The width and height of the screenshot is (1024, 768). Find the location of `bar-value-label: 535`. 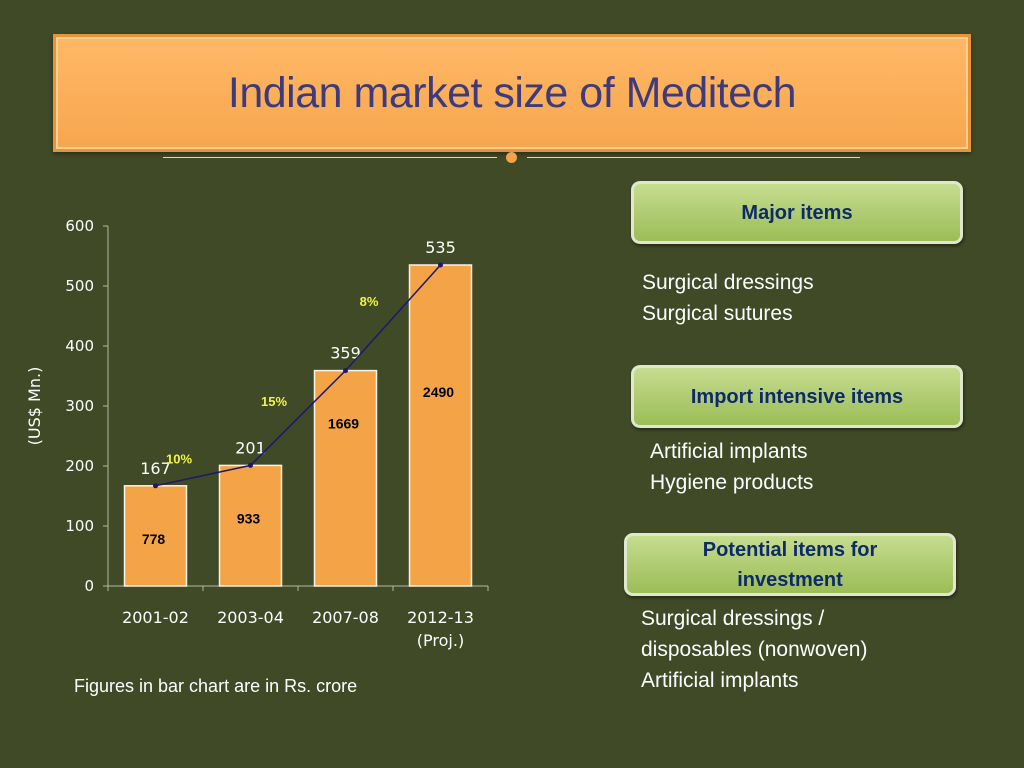

bar-value-label: 535 is located at coordinates (440, 247).